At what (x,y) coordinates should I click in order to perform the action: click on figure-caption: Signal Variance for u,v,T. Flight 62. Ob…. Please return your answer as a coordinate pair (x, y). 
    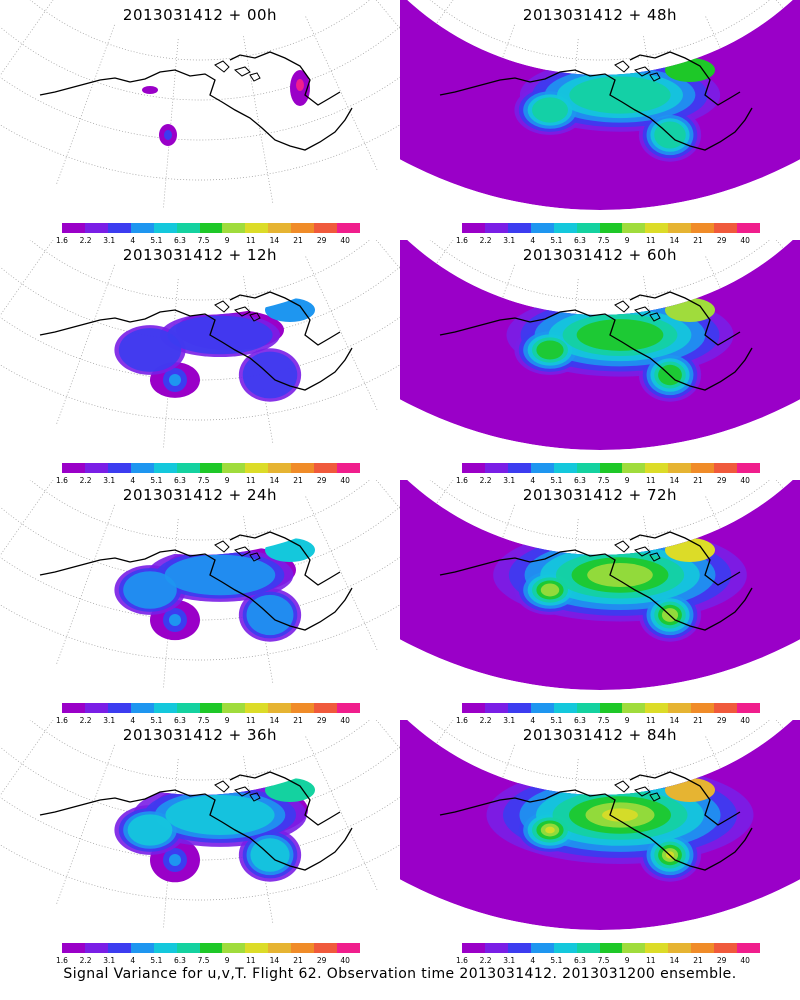
    Looking at the image, I should click on (400, 974).